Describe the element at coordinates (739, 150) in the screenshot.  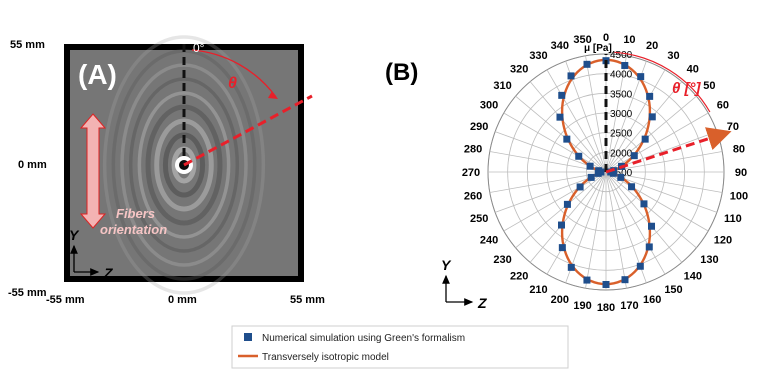
I see `angle-tick-label: 80` at that location.